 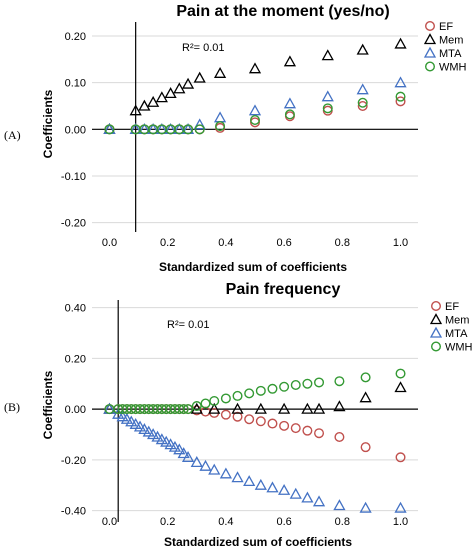 I want to click on legend-label: MTA, so click(x=450, y=54).